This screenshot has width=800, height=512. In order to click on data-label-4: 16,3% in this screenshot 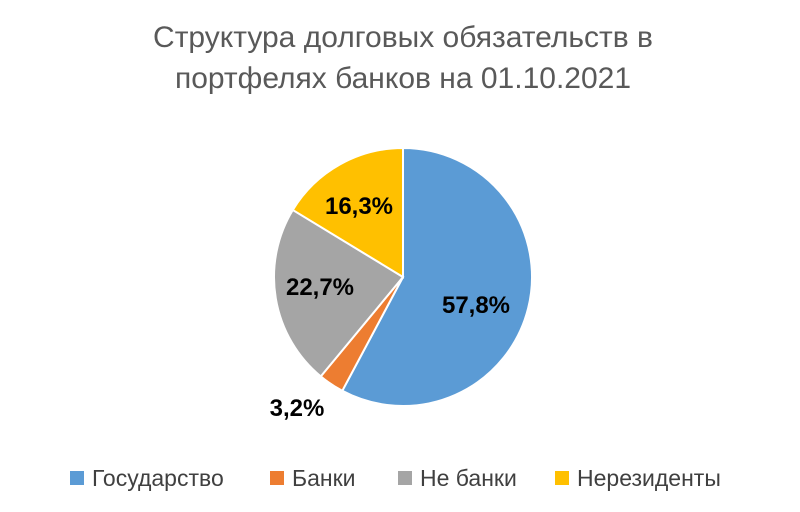, I will do `click(359, 206)`.